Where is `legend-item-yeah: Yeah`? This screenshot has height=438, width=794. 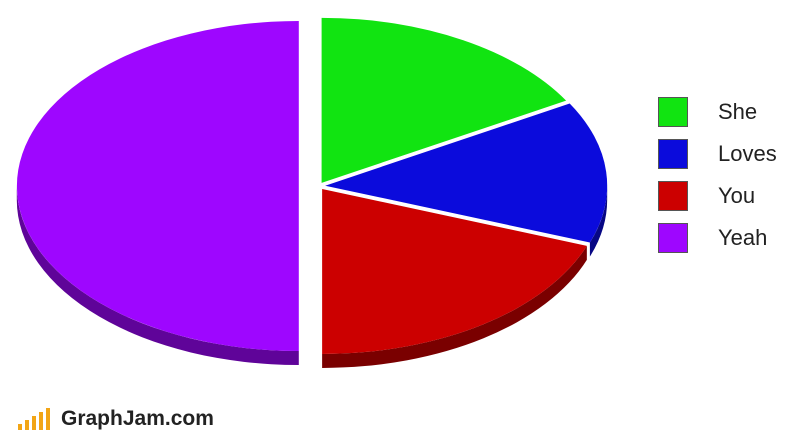 legend-item-yeah: Yeah is located at coordinates (717, 238).